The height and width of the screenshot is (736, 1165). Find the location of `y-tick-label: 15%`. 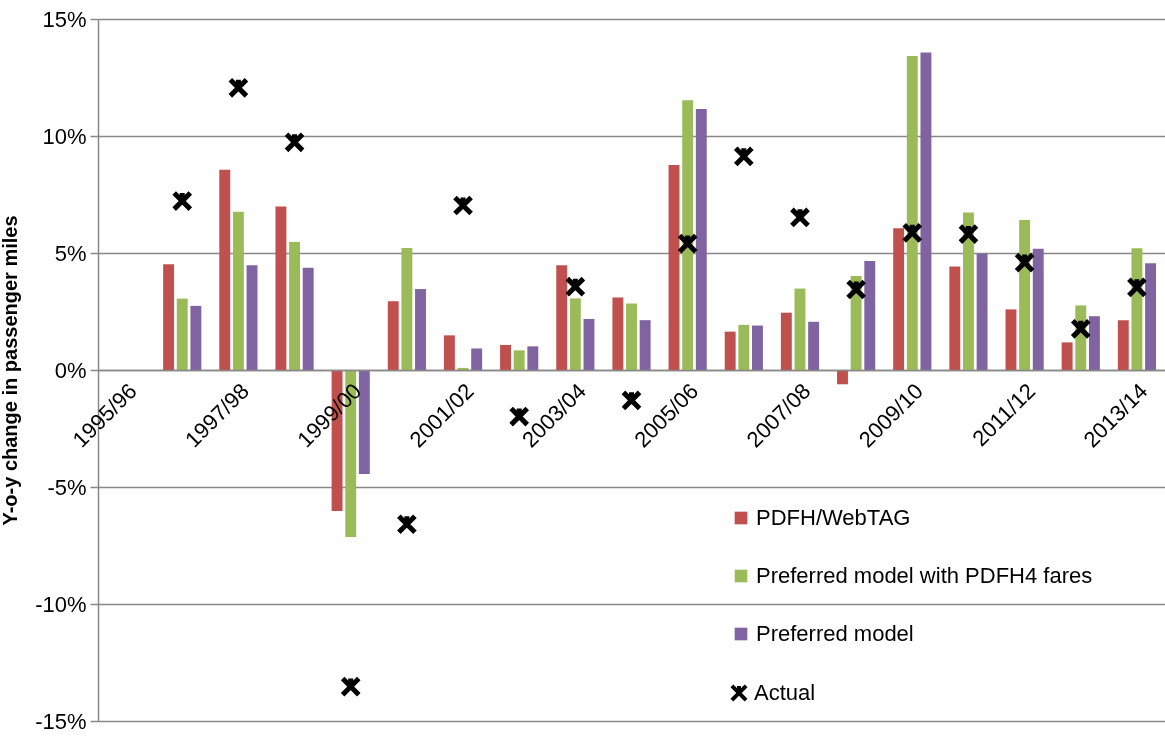

y-tick-label: 15% is located at coordinates (64, 19).